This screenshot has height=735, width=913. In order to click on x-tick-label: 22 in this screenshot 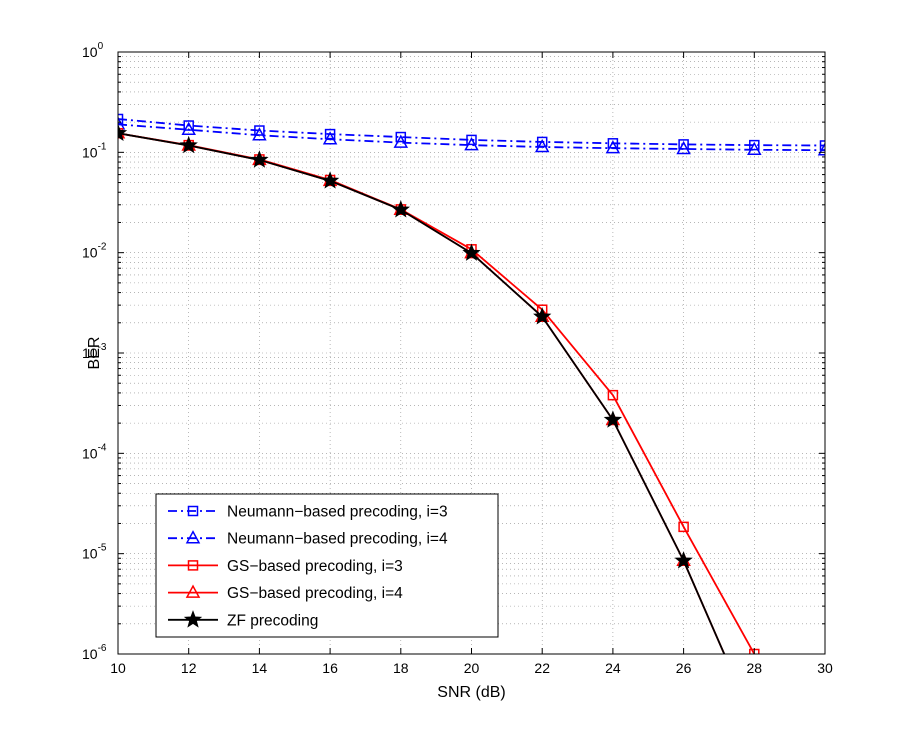, I will do `click(542, 668)`.